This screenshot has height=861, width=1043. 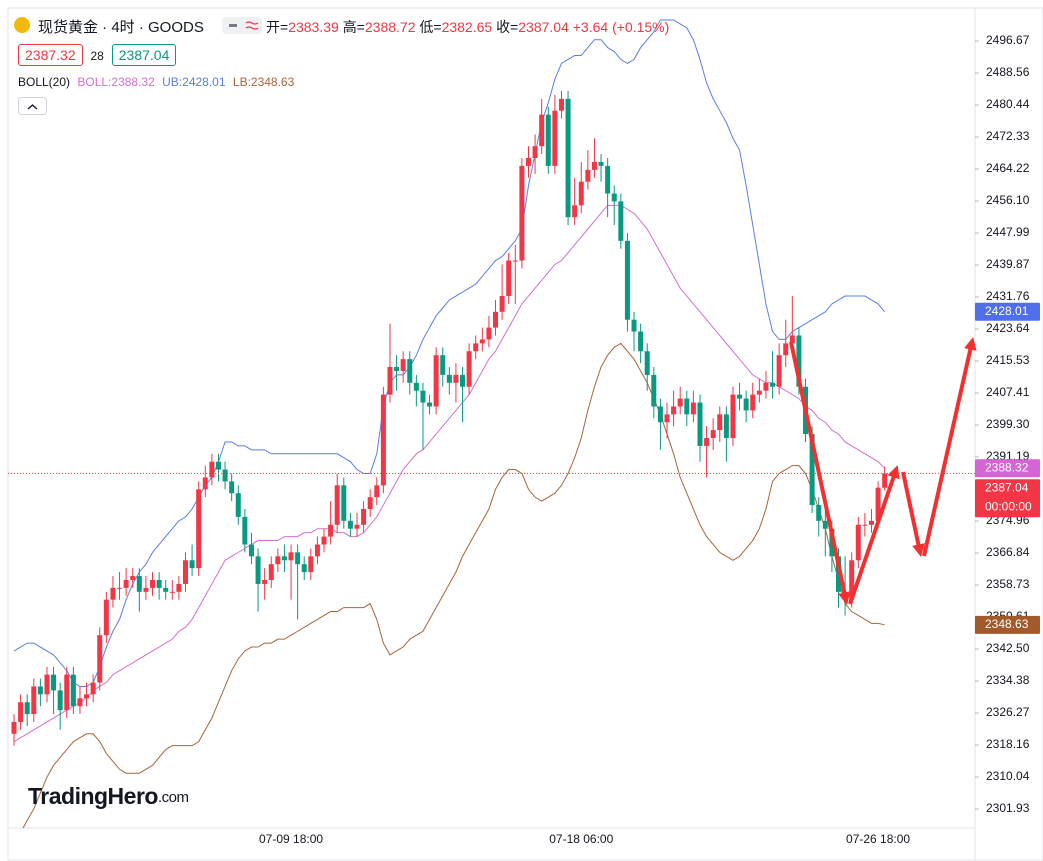 What do you see at coordinates (173, 797) in the screenshot?
I see `watermark-domain: .com` at bounding box center [173, 797].